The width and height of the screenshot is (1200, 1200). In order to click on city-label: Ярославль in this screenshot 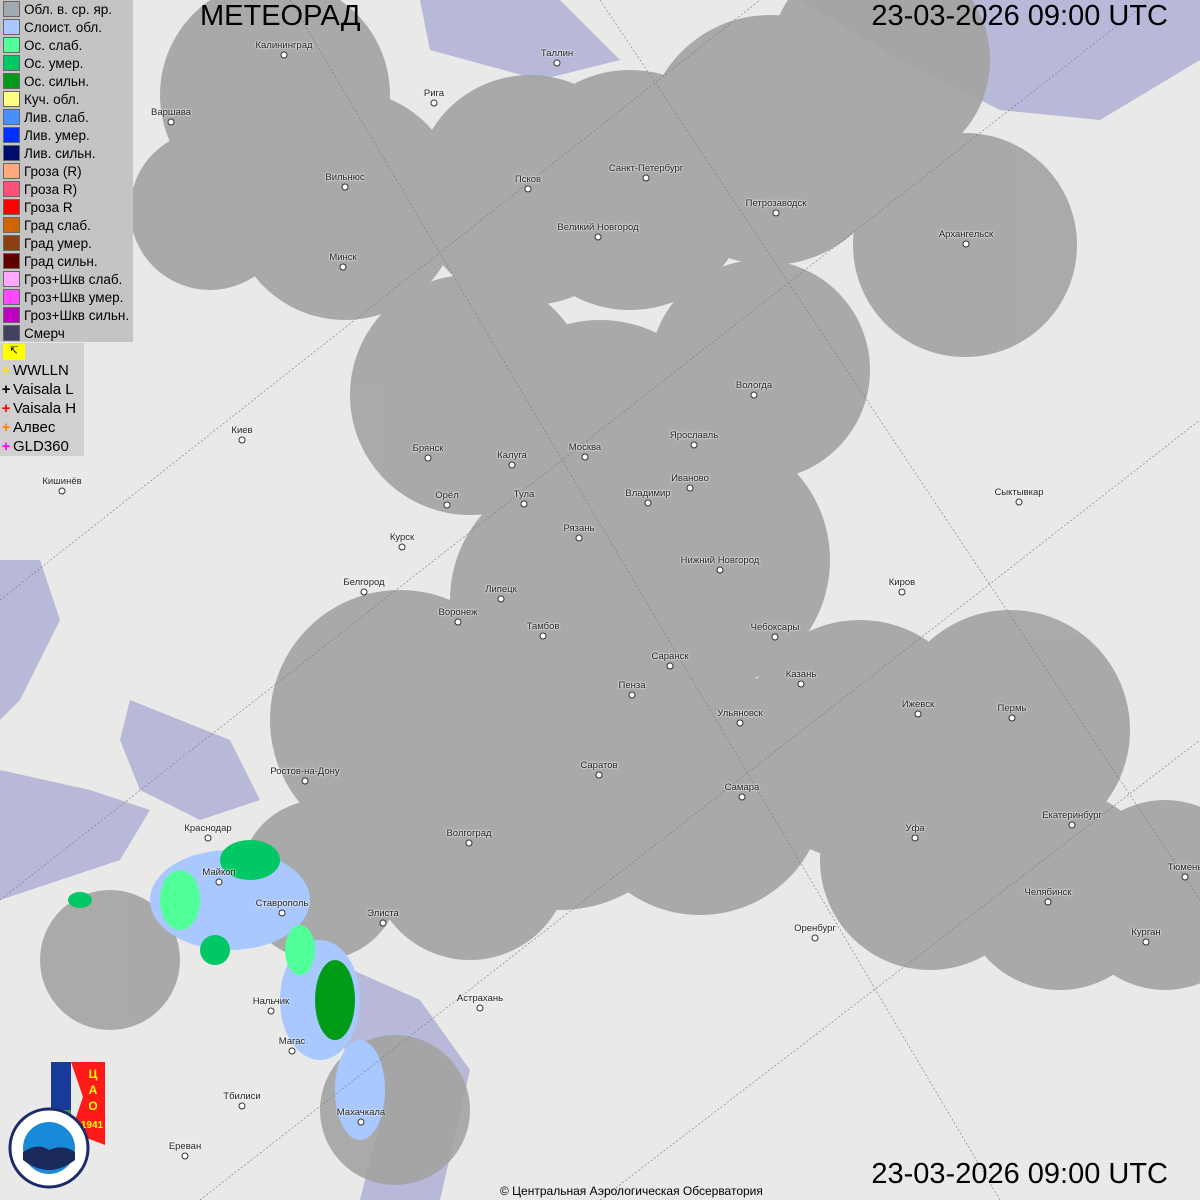, I will do `click(694, 435)`.